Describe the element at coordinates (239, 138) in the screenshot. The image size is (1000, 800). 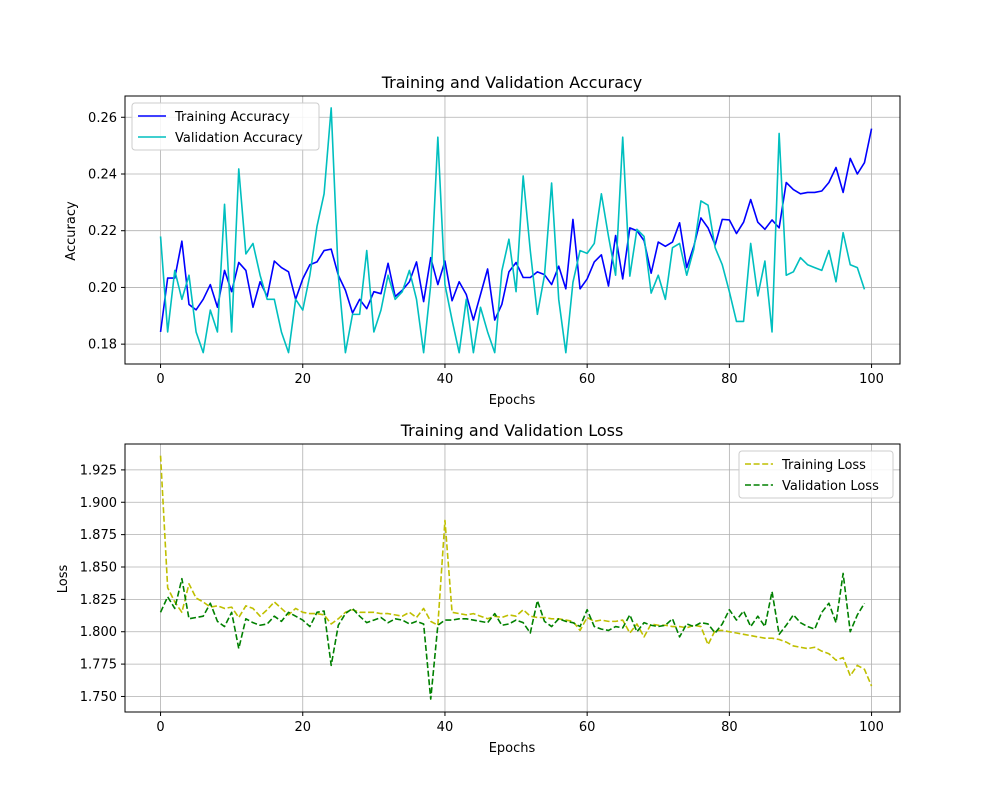
I see `legend-label: Validation Accuracy` at that location.